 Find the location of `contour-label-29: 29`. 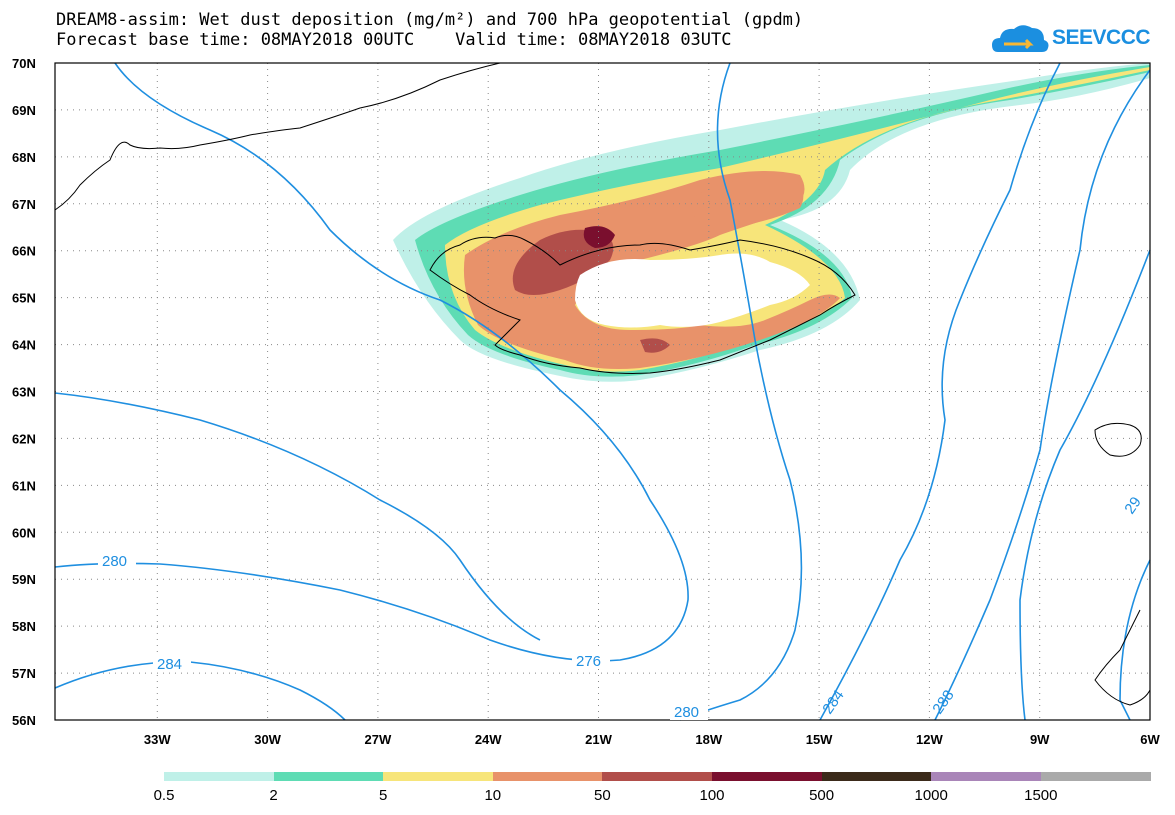

contour-label-29: 29 is located at coordinates (1132, 505).